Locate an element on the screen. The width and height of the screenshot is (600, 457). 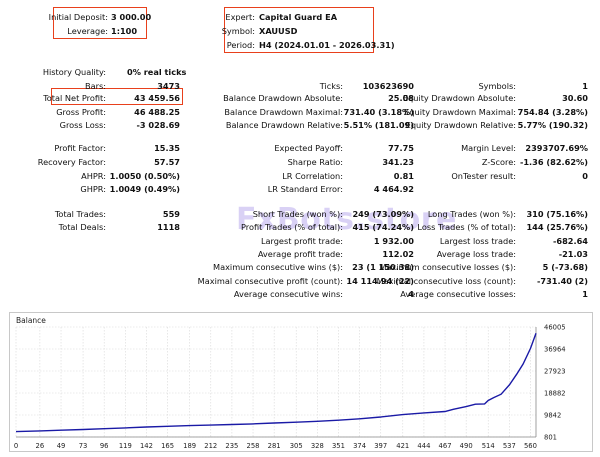
equity-dd-rel-value: 5.77% (190.32) is located at coordinates (552, 125).